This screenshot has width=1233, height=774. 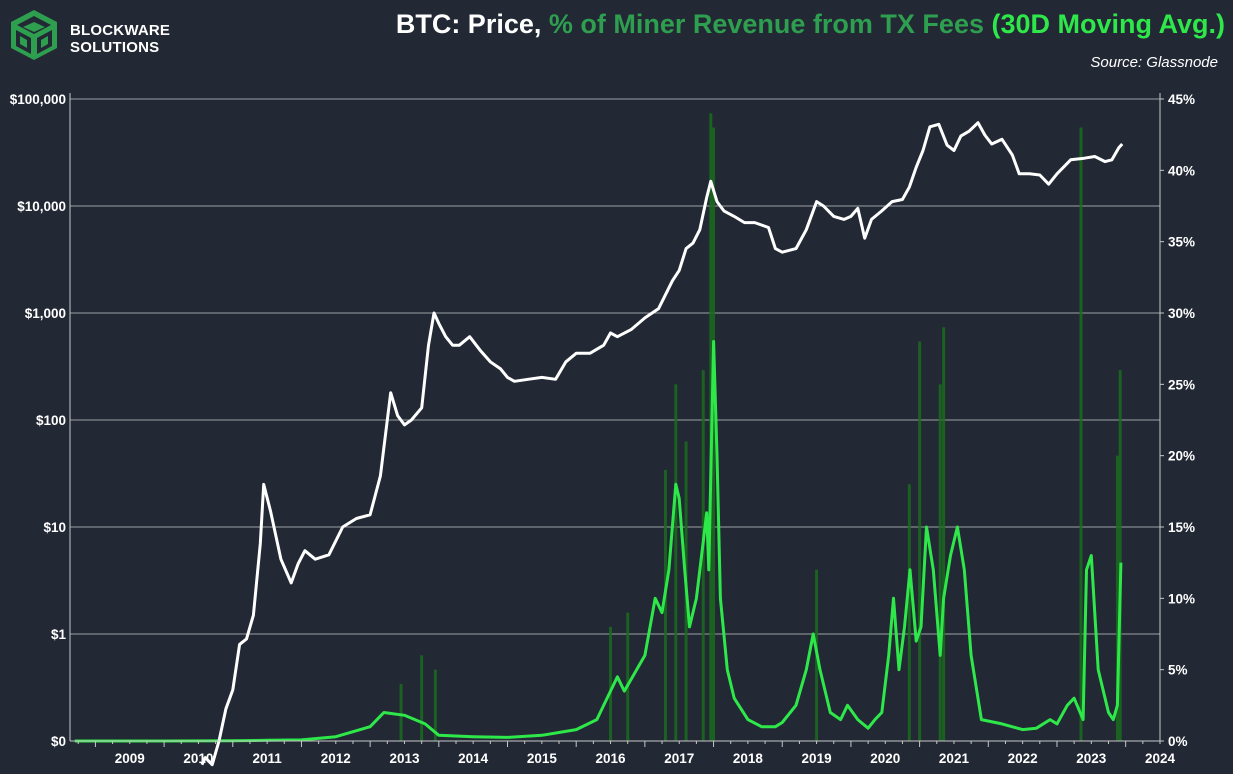 I want to click on left-tick-label: $0, so click(x=58, y=741).